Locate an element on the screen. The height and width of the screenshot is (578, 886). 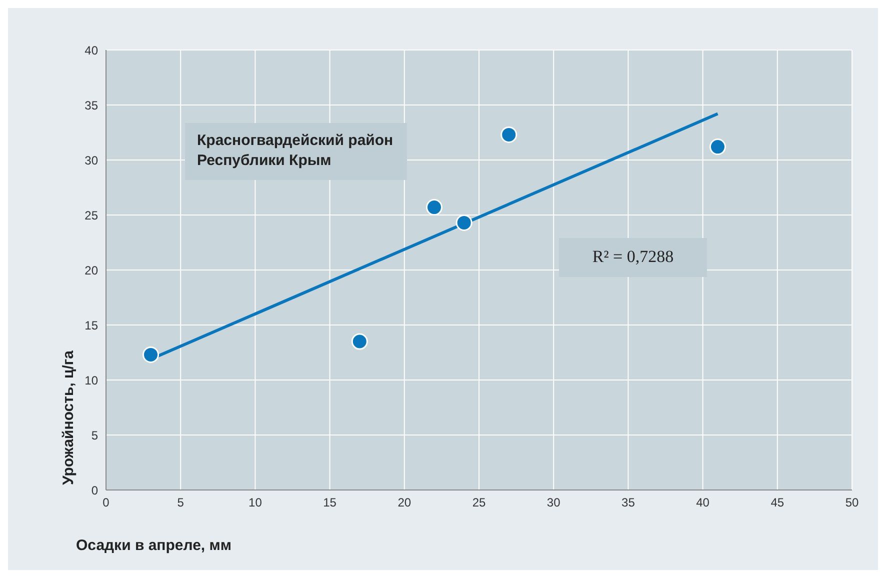
x-tick-label: 15 is located at coordinates (330, 503).